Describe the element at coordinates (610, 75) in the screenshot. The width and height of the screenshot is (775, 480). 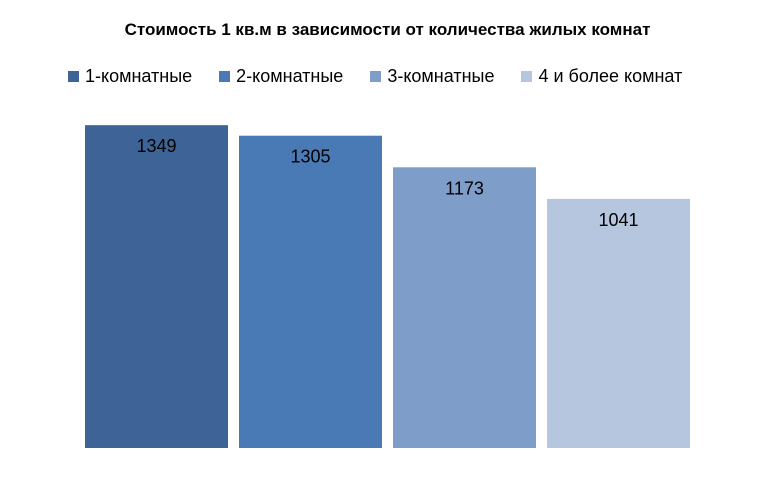
I see `legend-label-4: 4 и более комнат` at that location.